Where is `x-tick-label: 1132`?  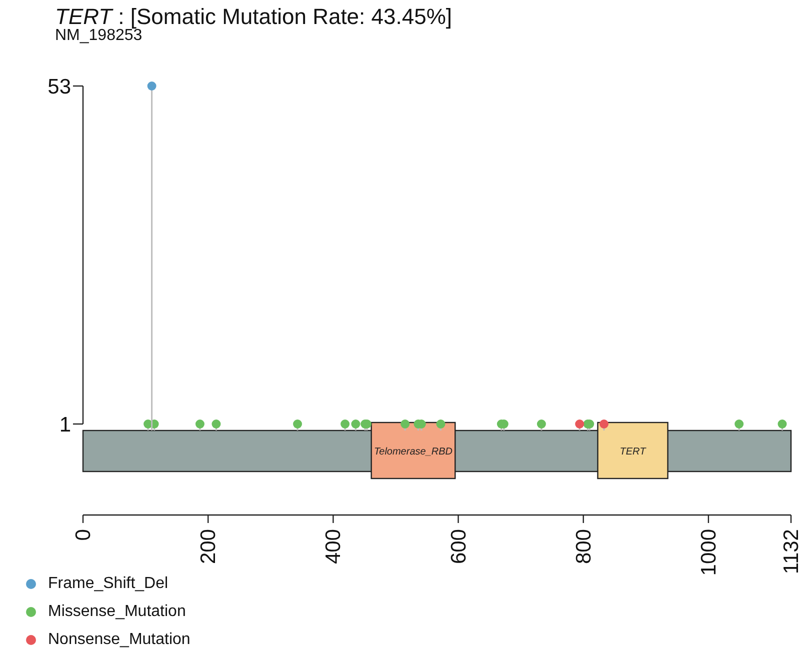 x-tick-label: 1132 is located at coordinates (791, 551).